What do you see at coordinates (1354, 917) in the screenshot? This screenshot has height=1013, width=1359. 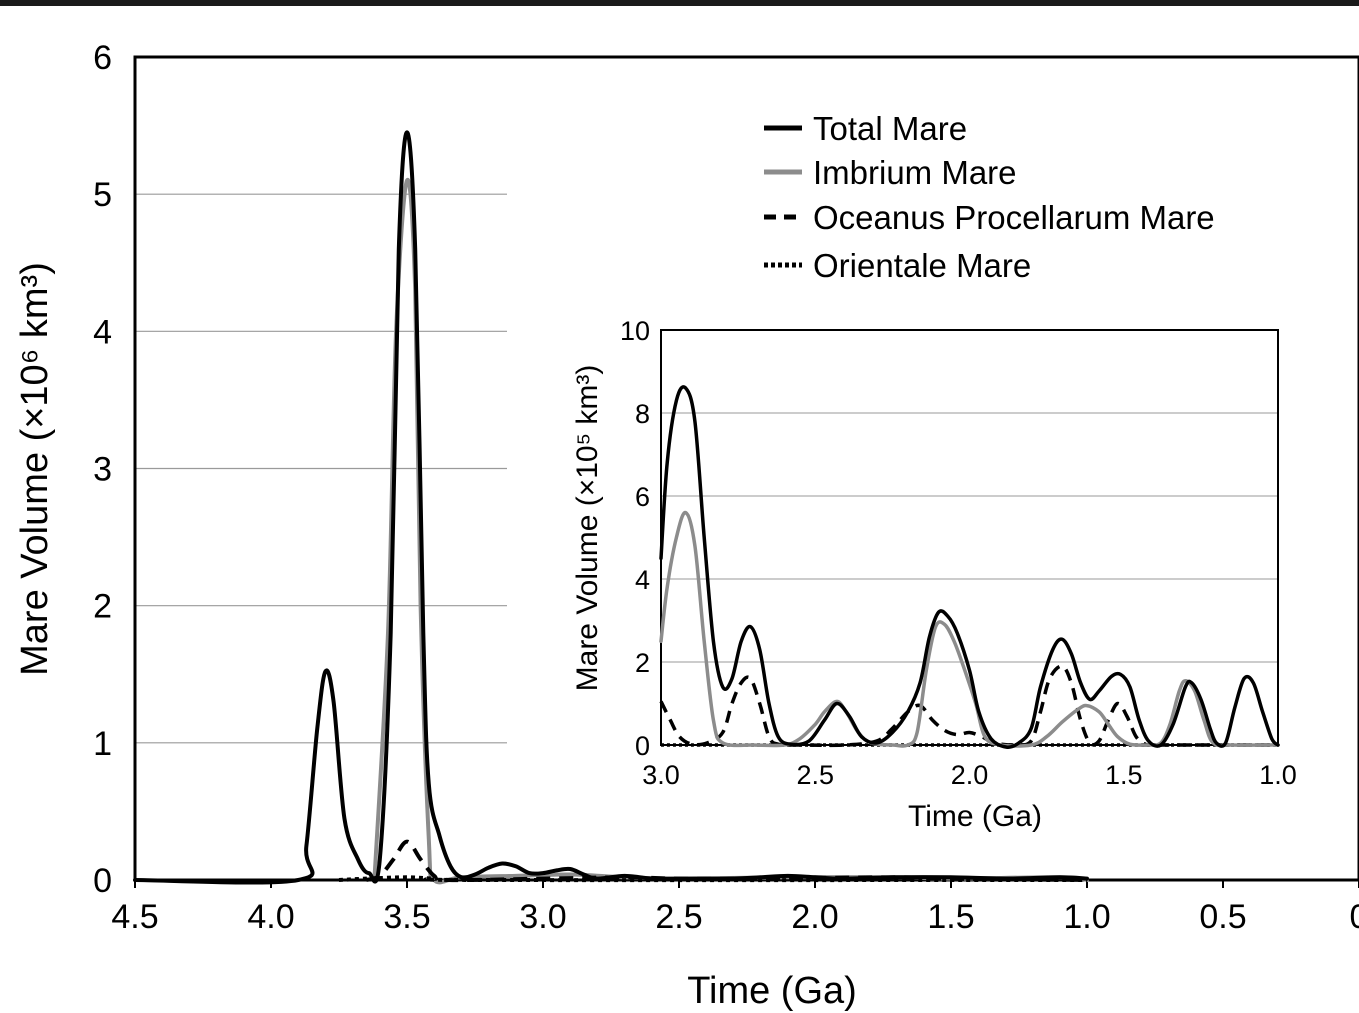 I see `main-x-tick-label: 0` at bounding box center [1354, 917].